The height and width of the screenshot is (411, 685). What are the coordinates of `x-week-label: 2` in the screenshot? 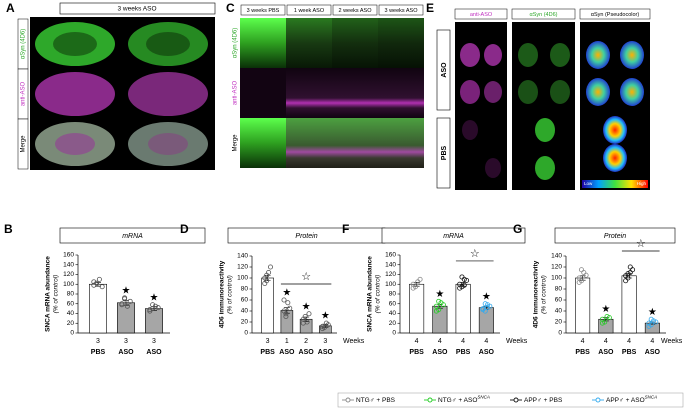 It's located at (306, 341).